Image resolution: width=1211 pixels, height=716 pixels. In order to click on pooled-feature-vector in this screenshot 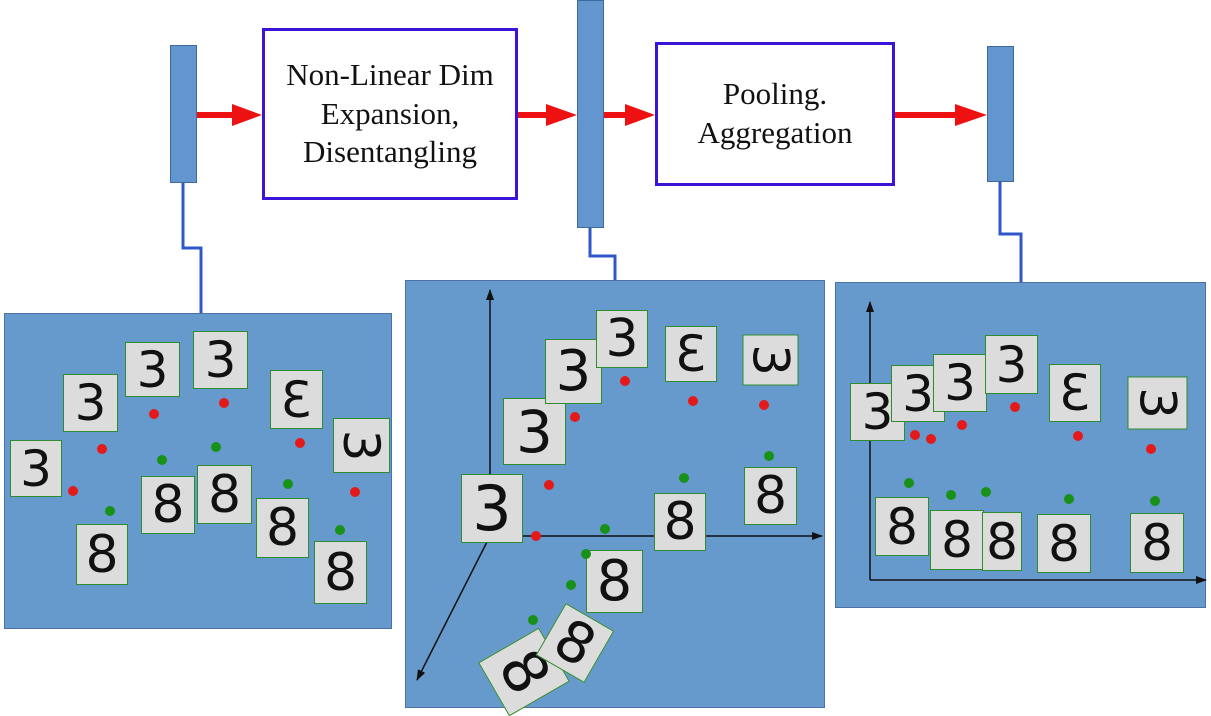, I will do `click(1000, 114)`.